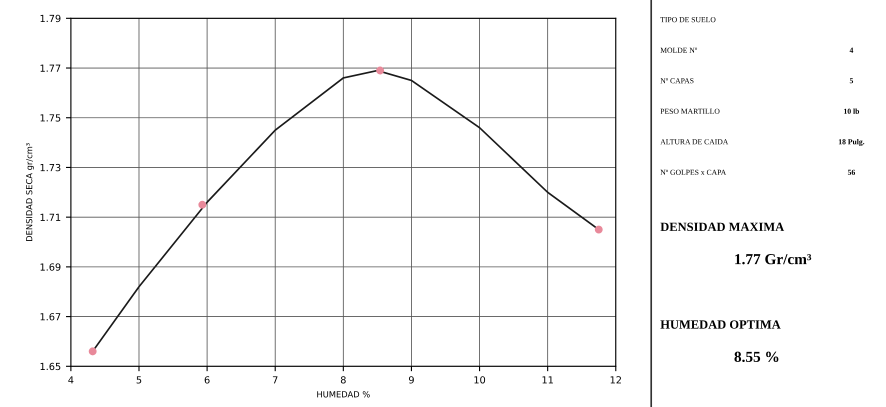 The width and height of the screenshot is (886, 407). I want to click on x-tick-label: 12, so click(615, 380).